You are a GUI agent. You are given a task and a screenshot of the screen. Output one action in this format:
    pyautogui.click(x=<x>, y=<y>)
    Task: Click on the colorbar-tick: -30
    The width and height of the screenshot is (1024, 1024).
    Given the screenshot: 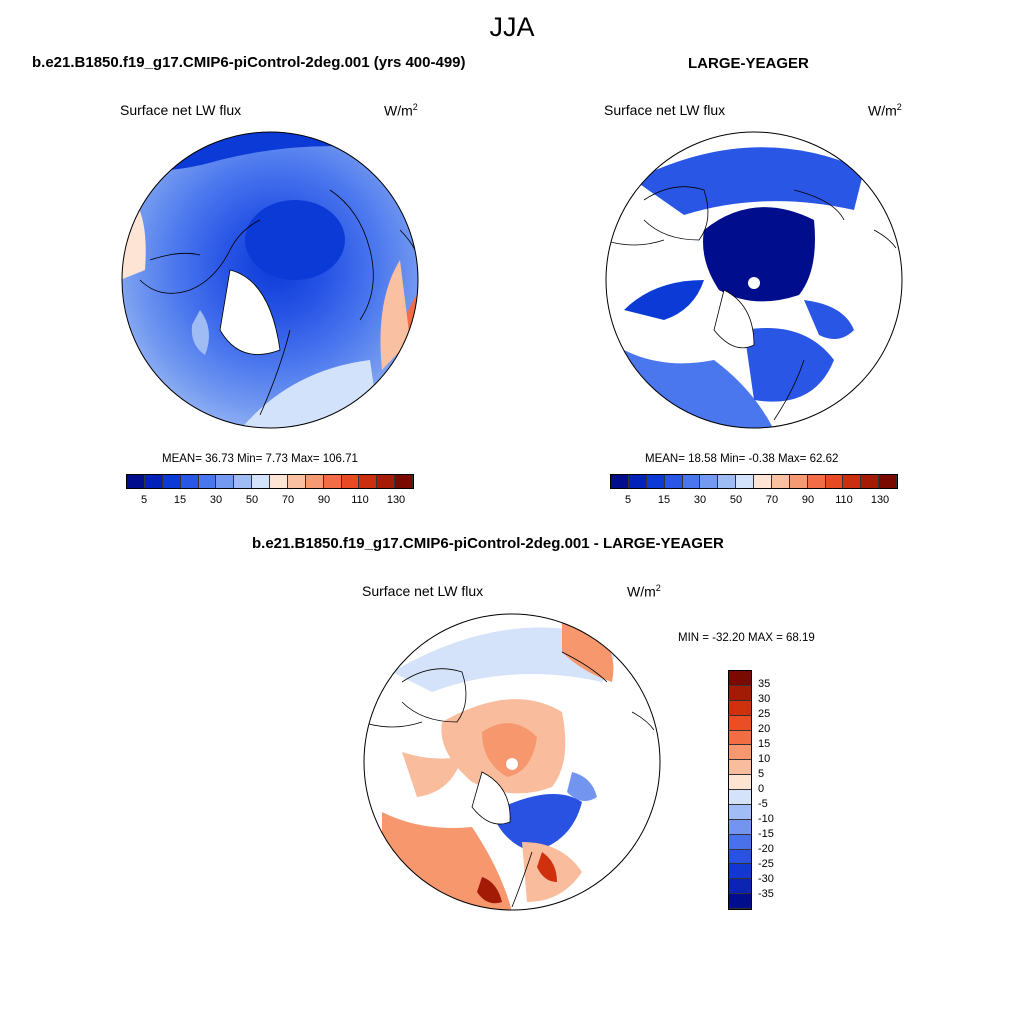 What is the action you would take?
    pyautogui.click(x=766, y=879)
    